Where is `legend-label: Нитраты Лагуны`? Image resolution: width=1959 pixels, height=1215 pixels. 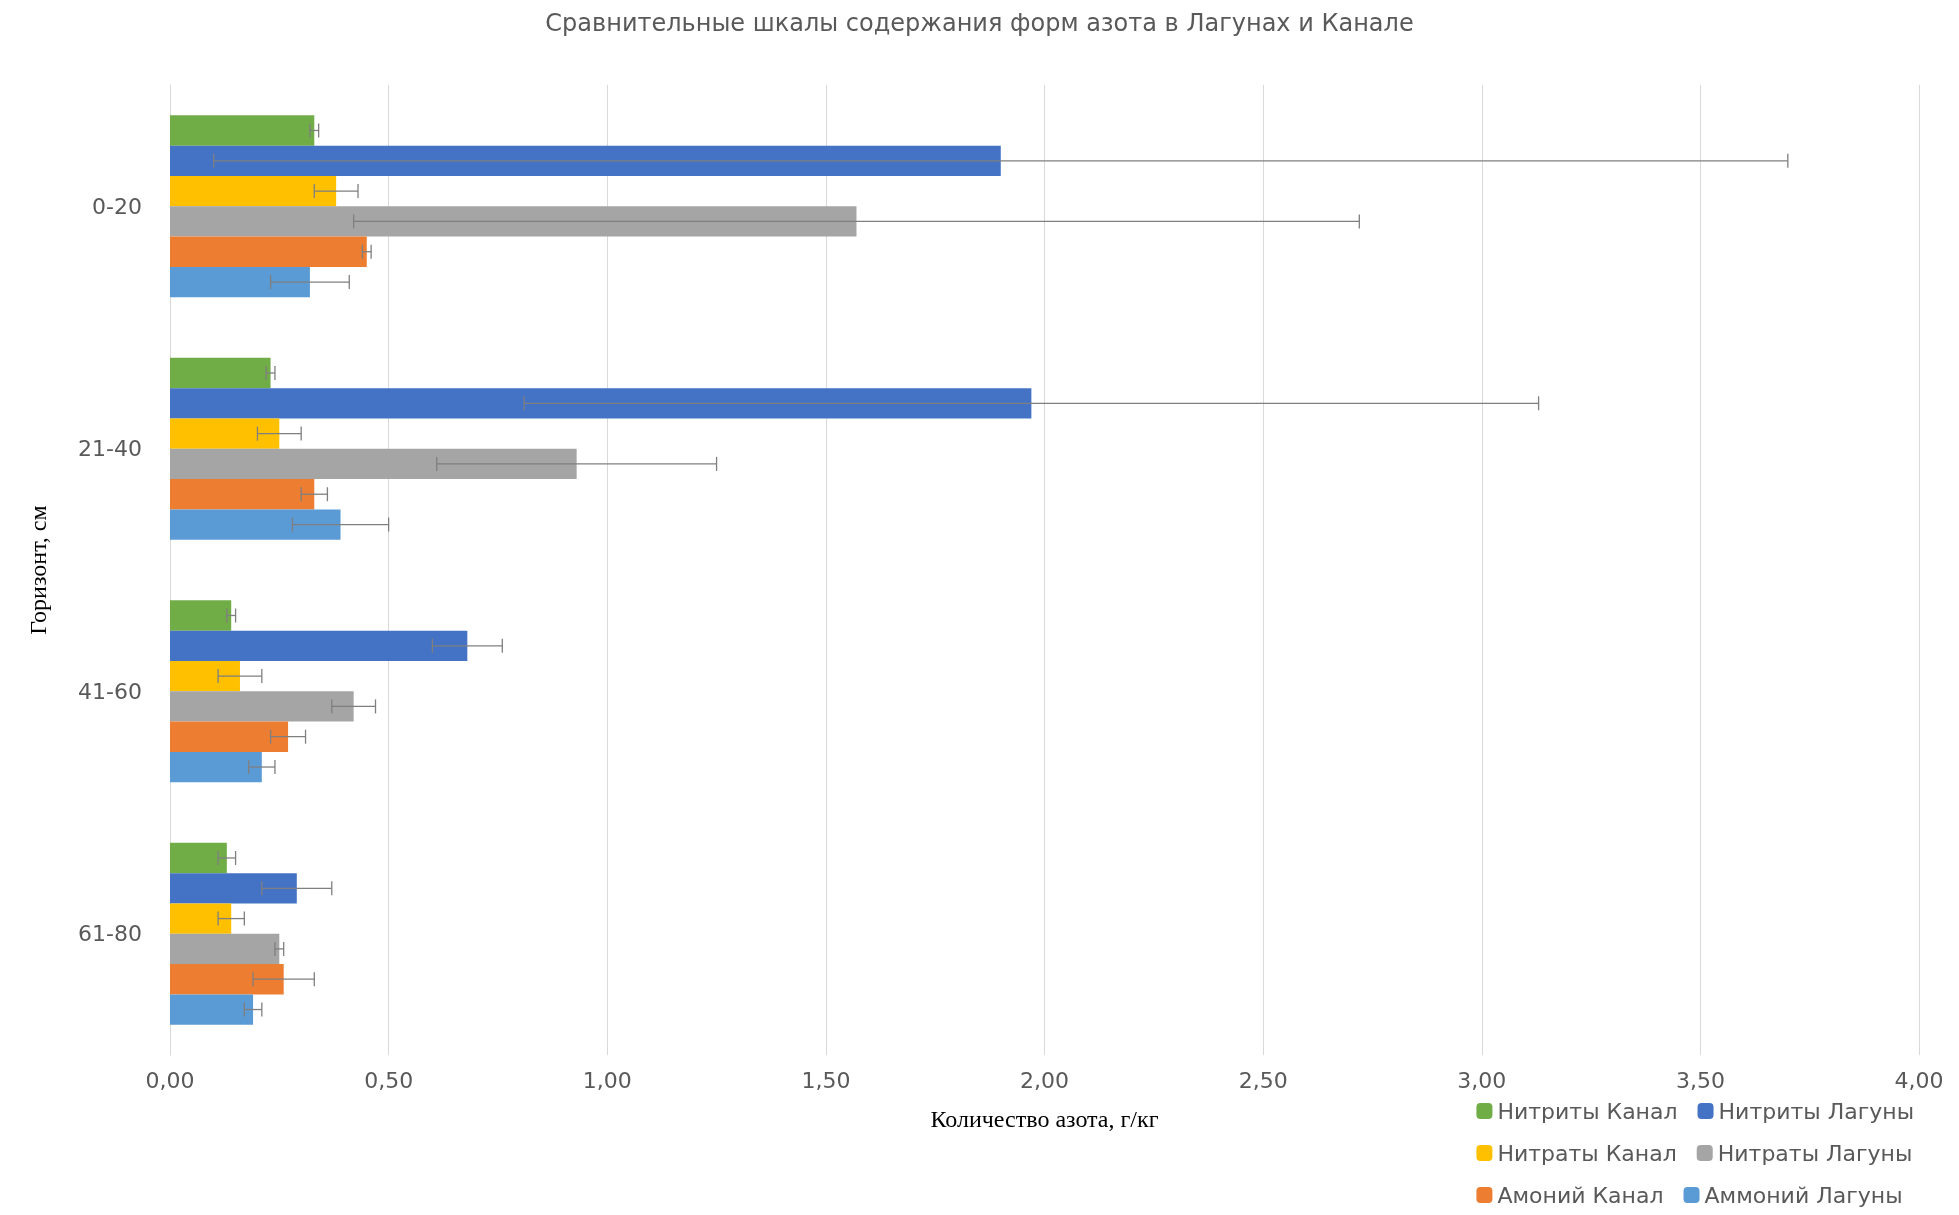
legend-label: Нитраты Лагуны is located at coordinates (1815, 1153).